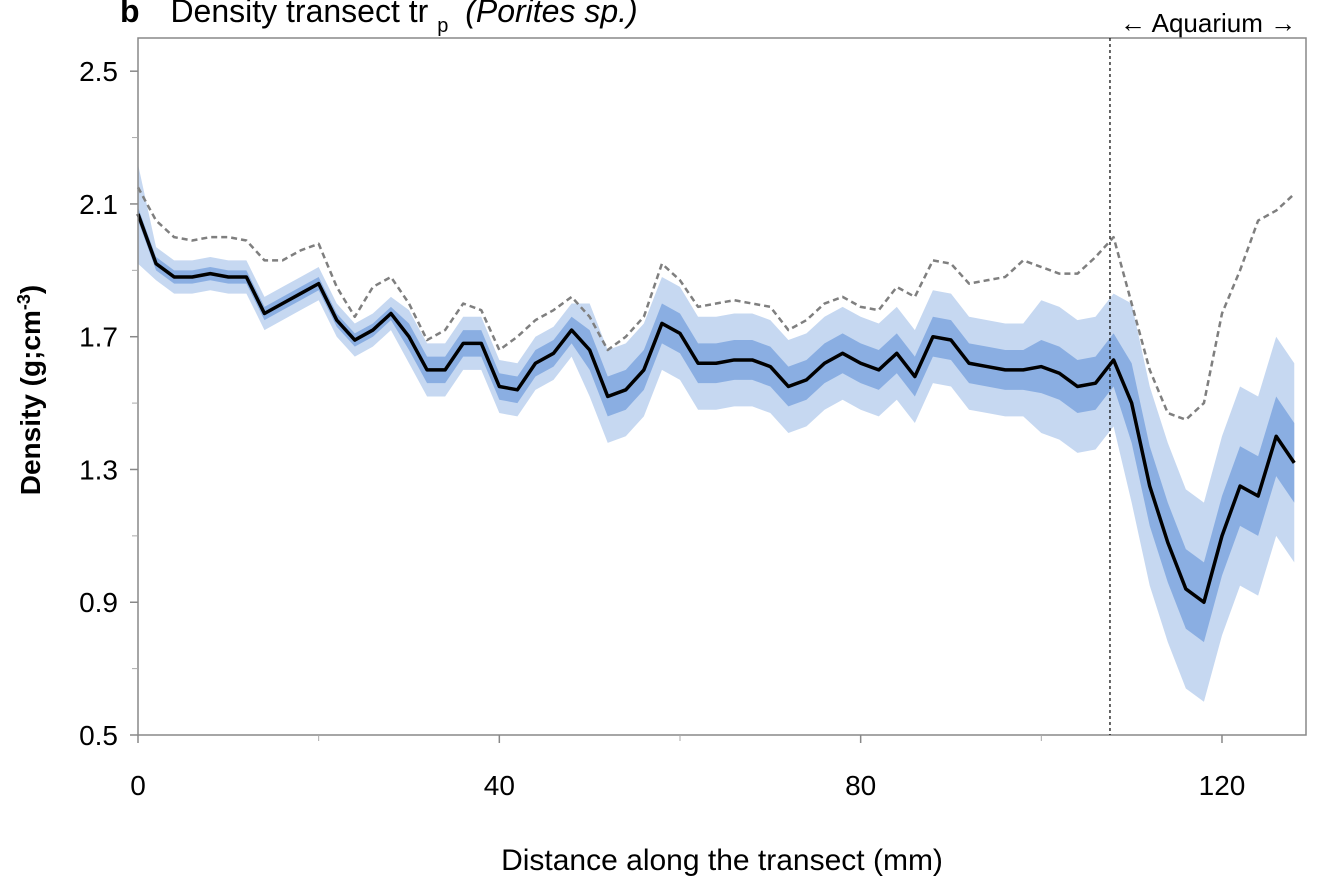 This screenshot has height=881, width=1320. What do you see at coordinates (860, 785) in the screenshot?
I see `x-tick-label: 80` at bounding box center [860, 785].